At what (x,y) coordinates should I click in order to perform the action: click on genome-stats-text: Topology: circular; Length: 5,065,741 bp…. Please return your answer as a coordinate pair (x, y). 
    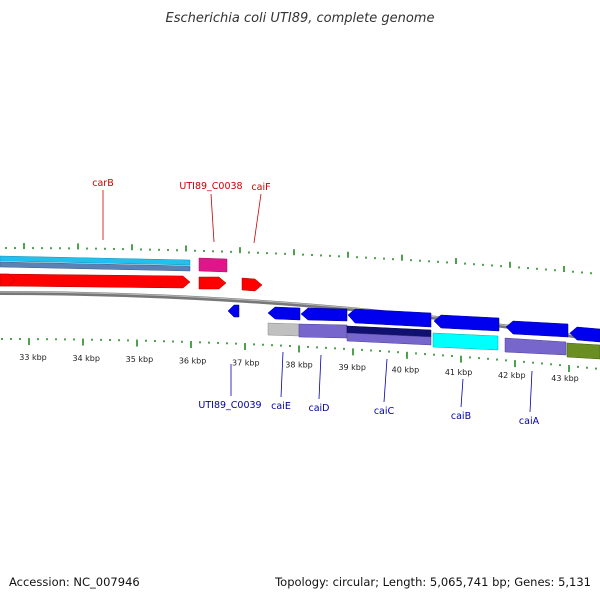
    Looking at the image, I should click on (432, 582).